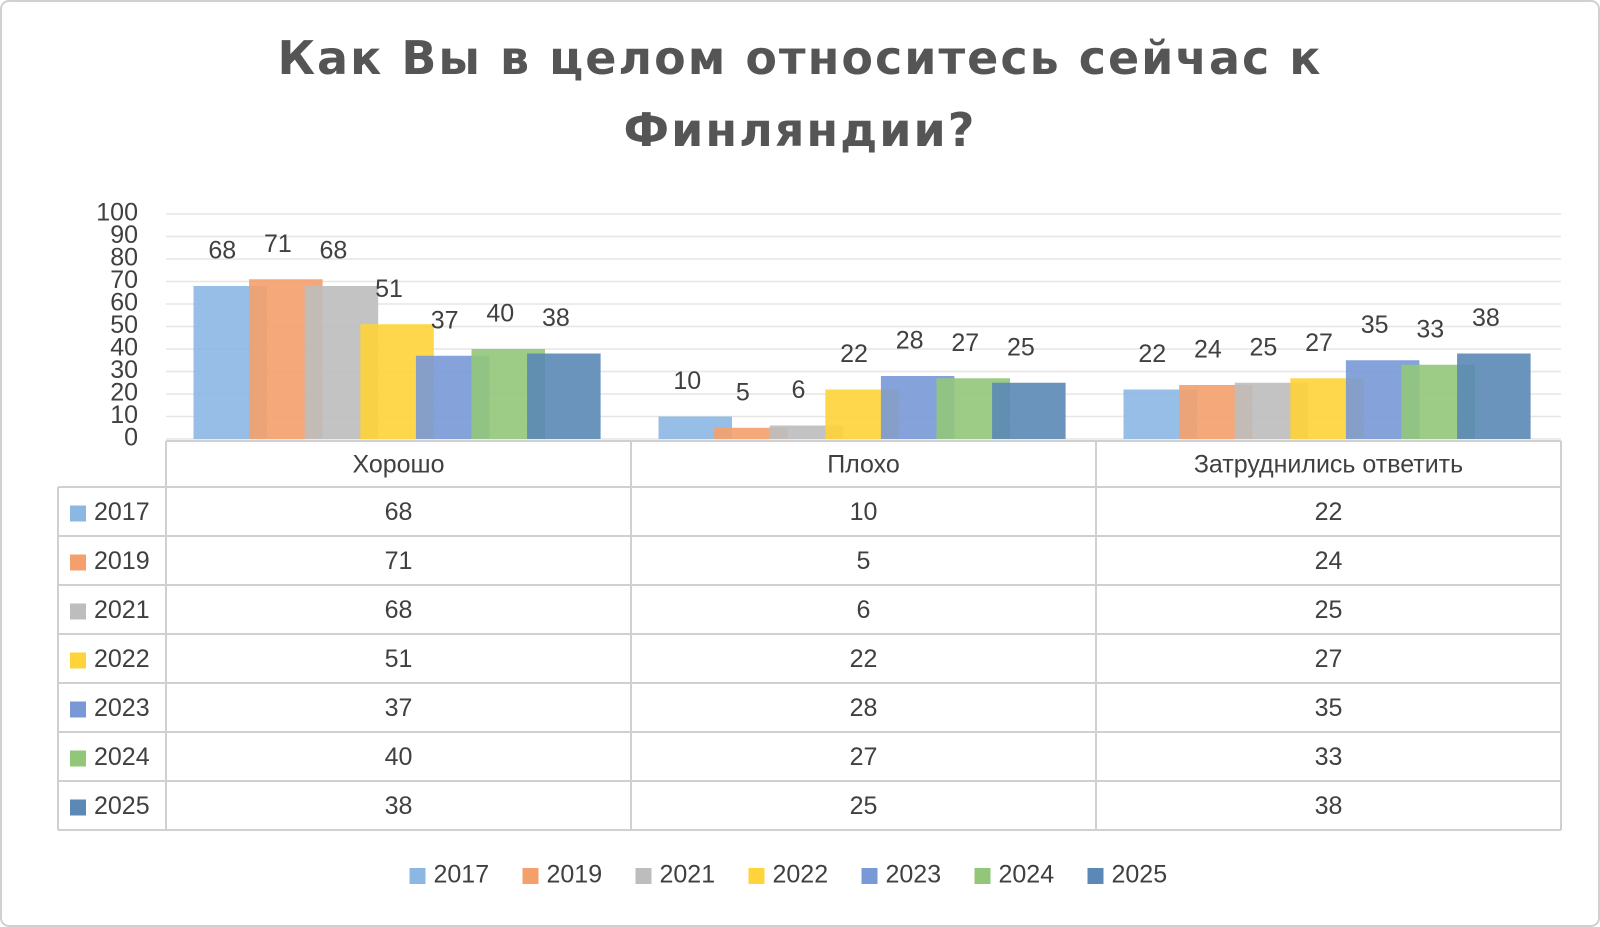 Image resolution: width=1600 pixels, height=927 pixels. Describe the element at coordinates (399, 757) in the screenshot. I see `table-cell: 40` at that location.